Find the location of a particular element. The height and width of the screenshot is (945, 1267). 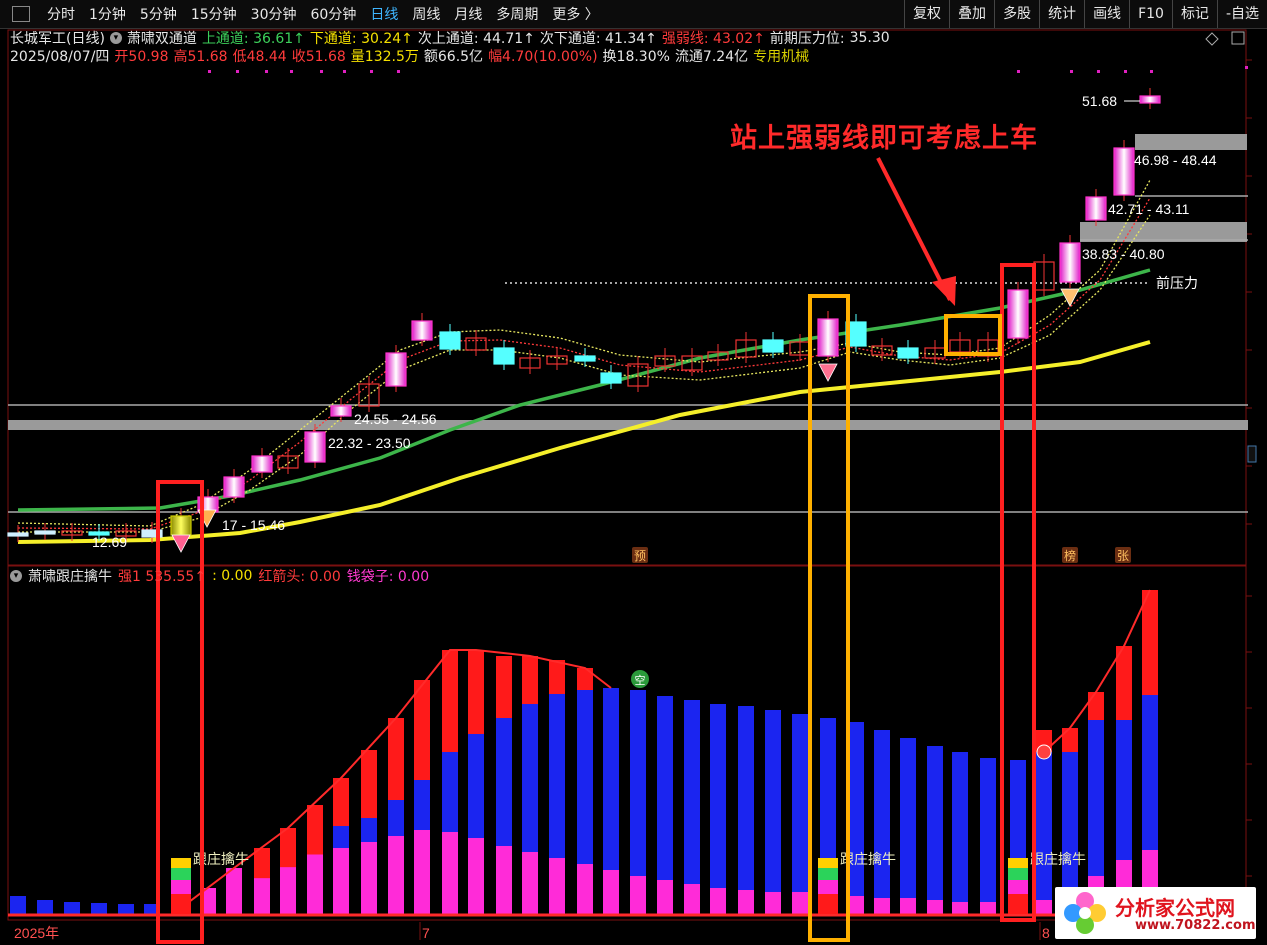

tool-f10-button: F10 is located at coordinates (1150, 14).